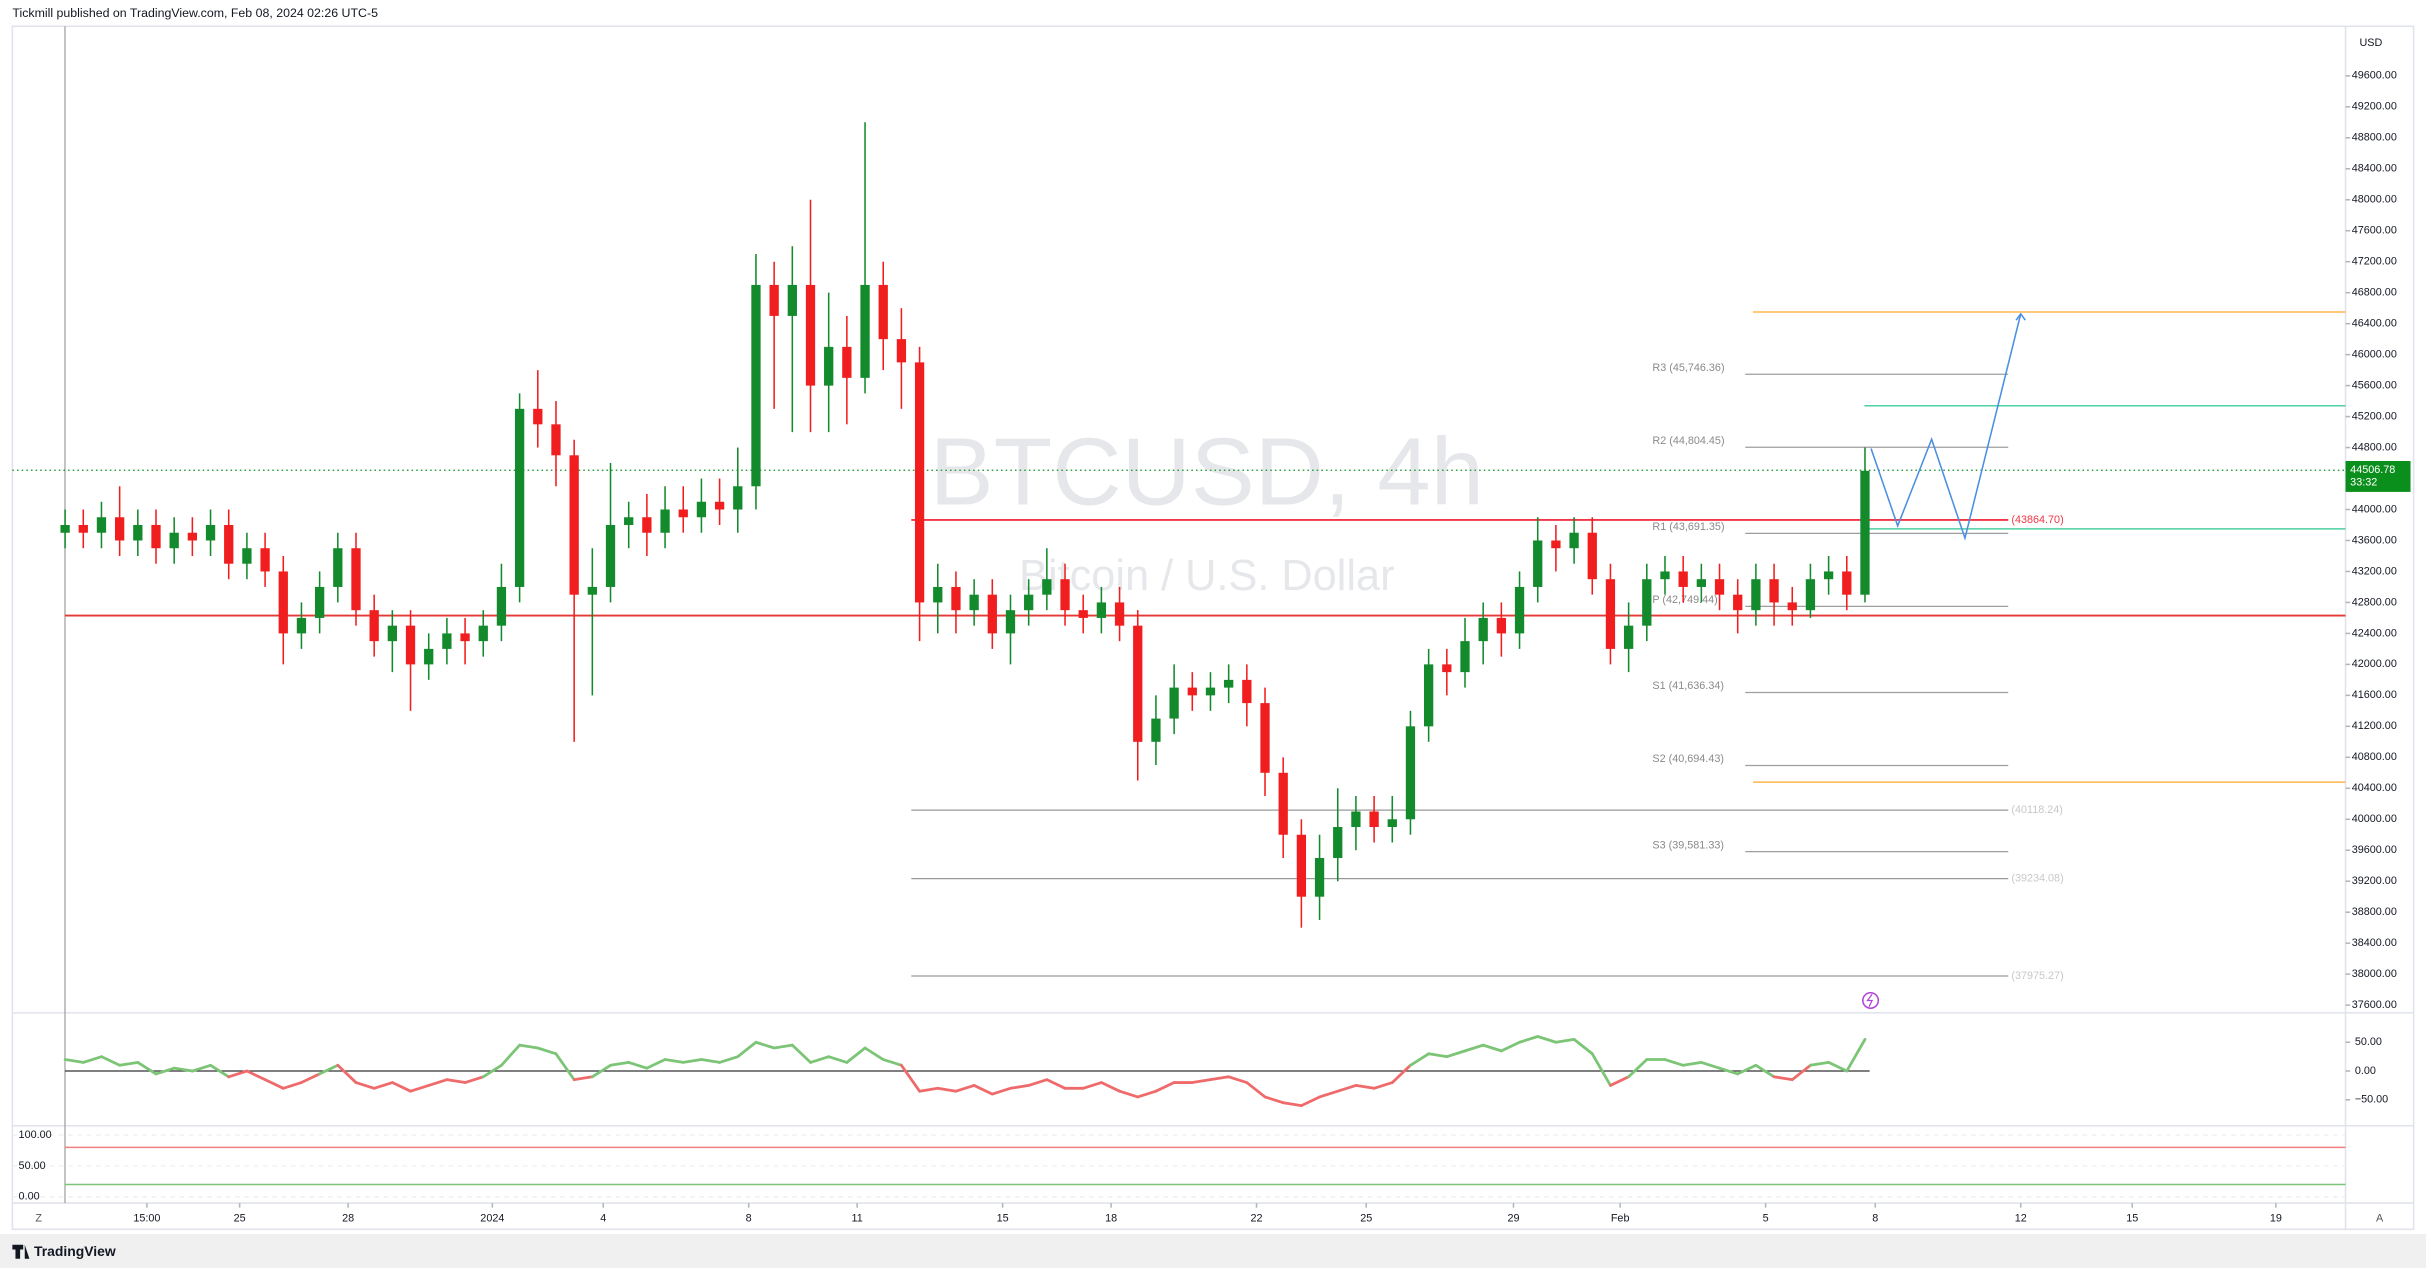 The width and height of the screenshot is (2426, 1268). I want to click on watermark-title: BTCUSD, 4h, so click(1207, 472).